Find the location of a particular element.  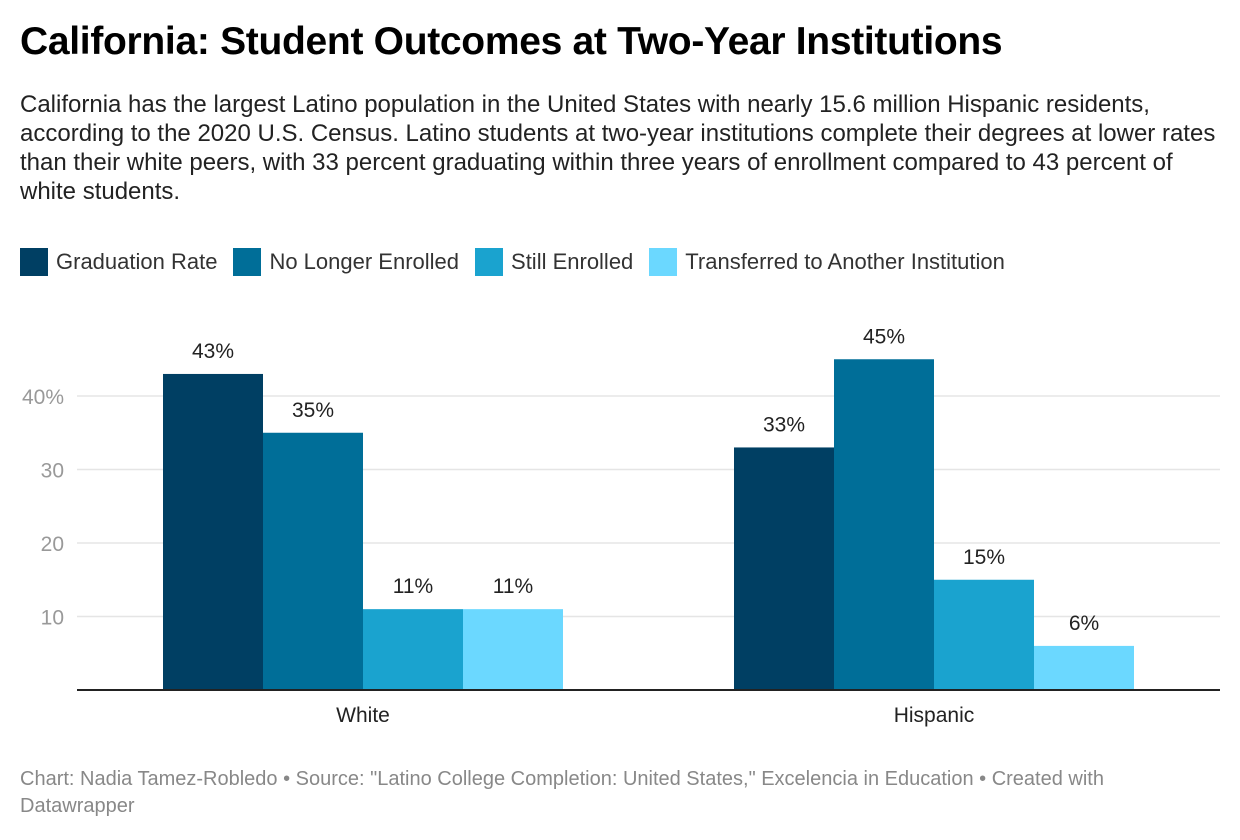

data-label: 45% is located at coordinates (884, 336).